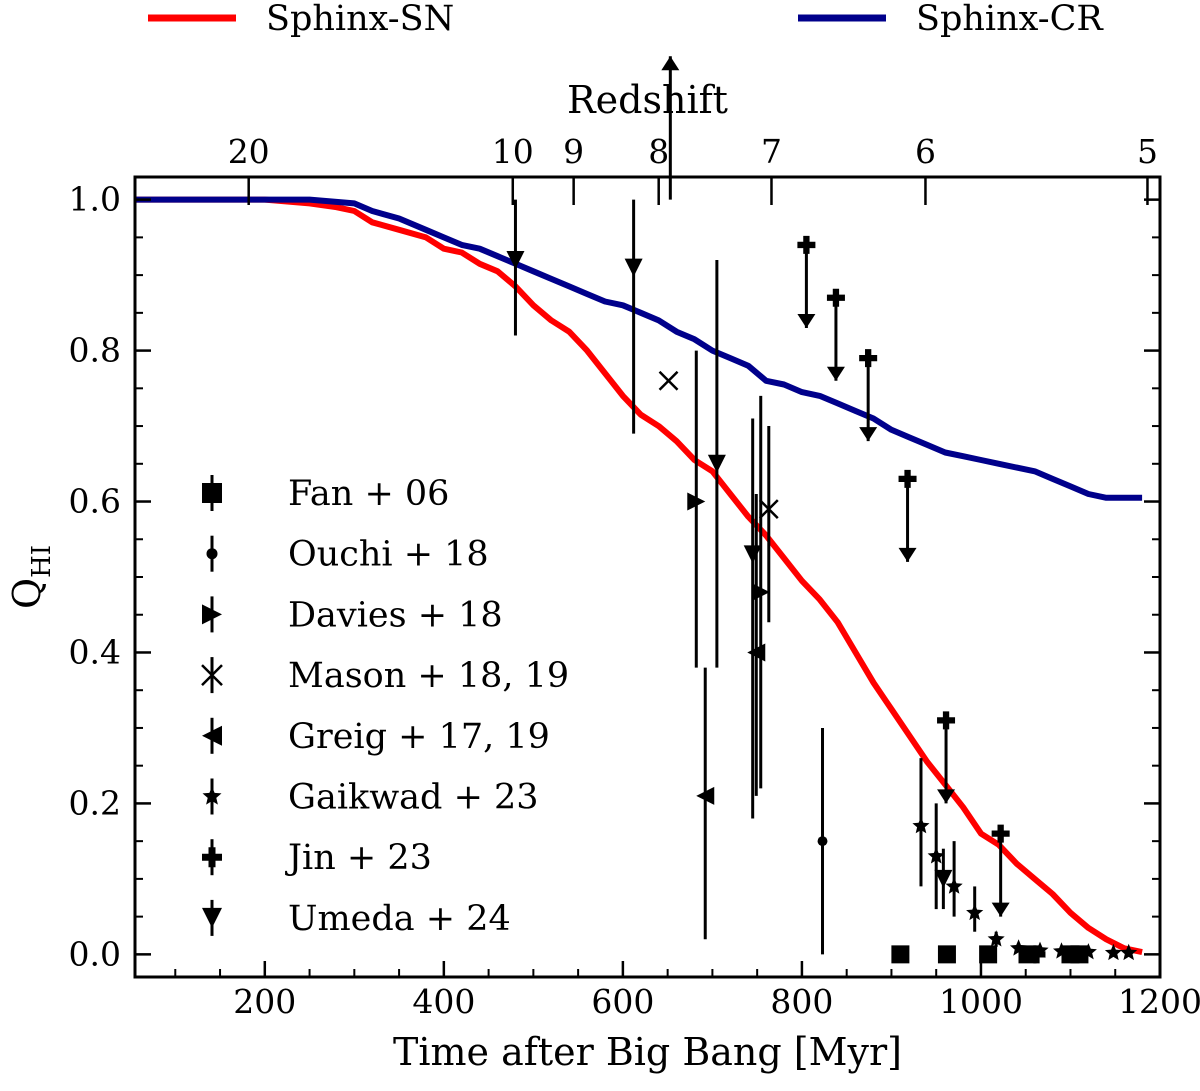 The height and width of the screenshot is (1091, 1200). I want to click on legend-label: Jin + 23, so click(358, 858).